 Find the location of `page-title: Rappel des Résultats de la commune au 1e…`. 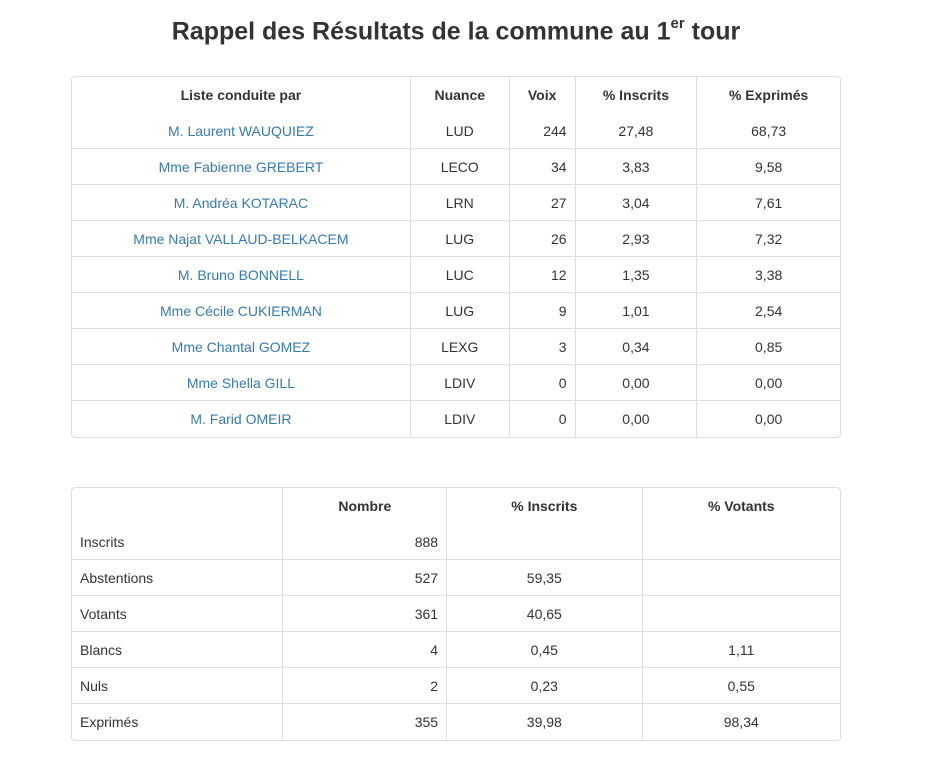

page-title: Rappel des Résultats de la commune au 1e… is located at coordinates (456, 30).